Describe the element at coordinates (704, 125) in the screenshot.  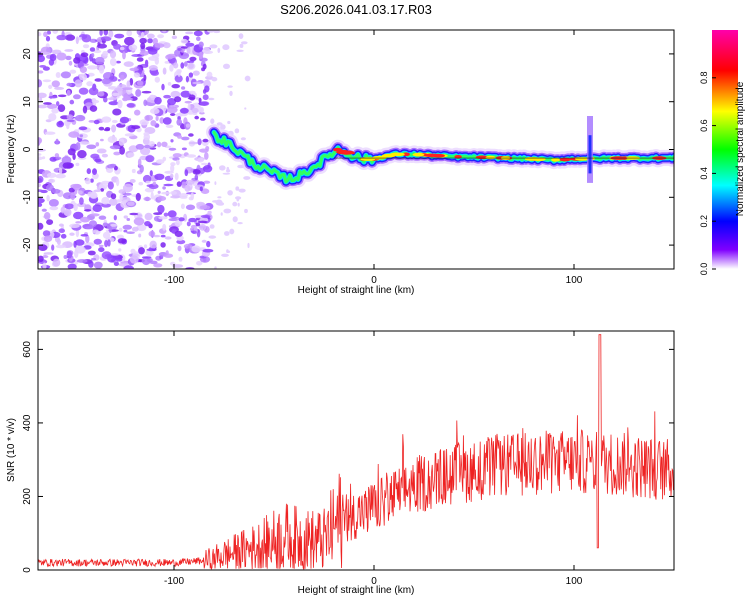
I see `colorbar-tick-label: 0.6` at that location.